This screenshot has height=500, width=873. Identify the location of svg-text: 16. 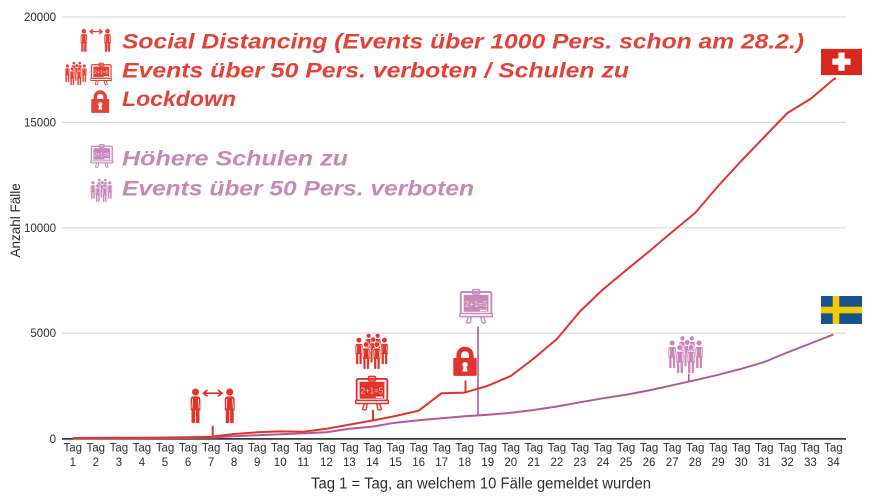
(418, 463).